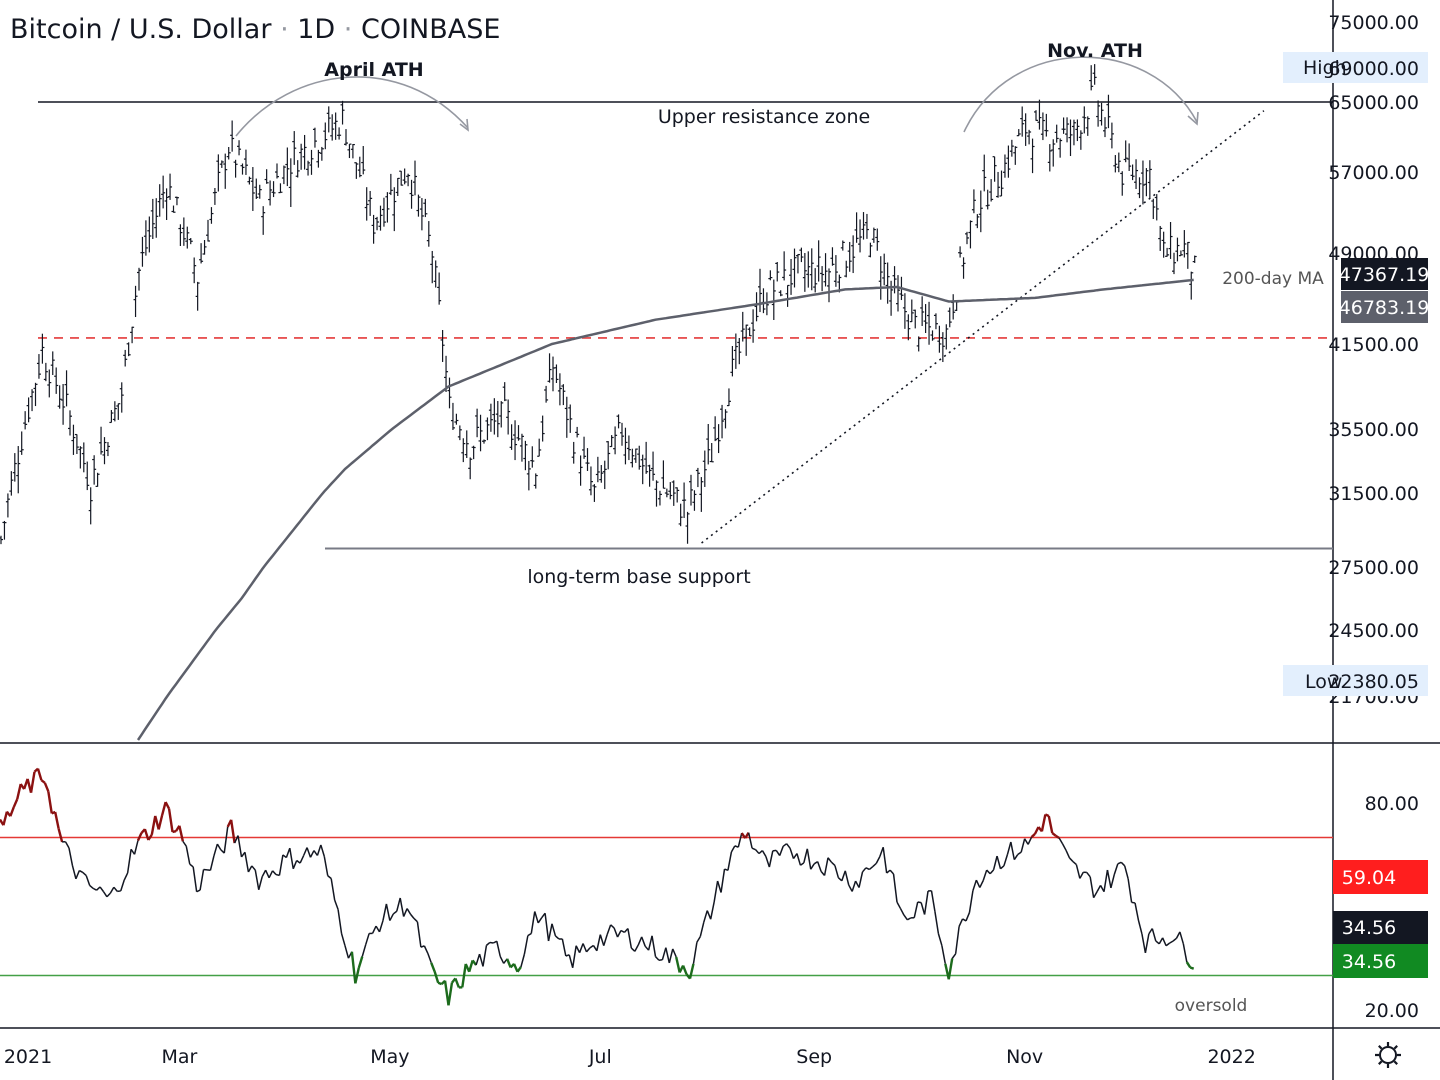 This screenshot has height=1080, width=1440. What do you see at coordinates (464, 125) in the screenshot?
I see `april-ath-arrowhead` at bounding box center [464, 125].